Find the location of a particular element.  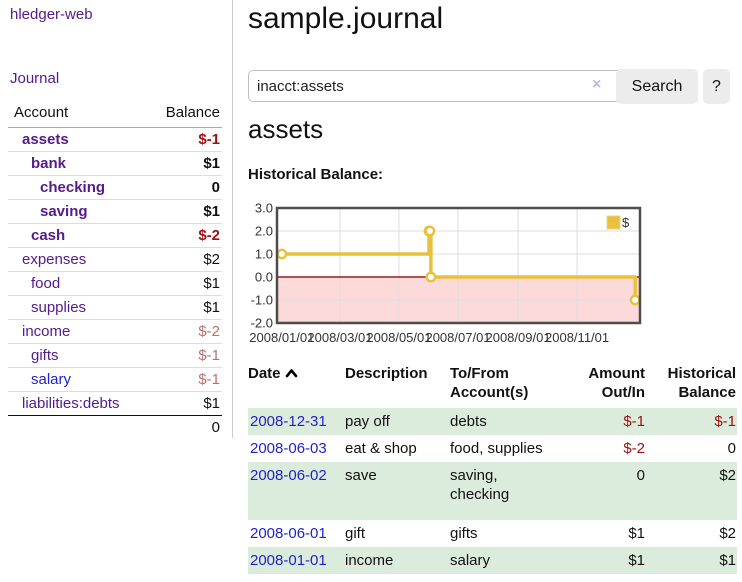

transaction-date-link: 2008-06-03 is located at coordinates (288, 448).